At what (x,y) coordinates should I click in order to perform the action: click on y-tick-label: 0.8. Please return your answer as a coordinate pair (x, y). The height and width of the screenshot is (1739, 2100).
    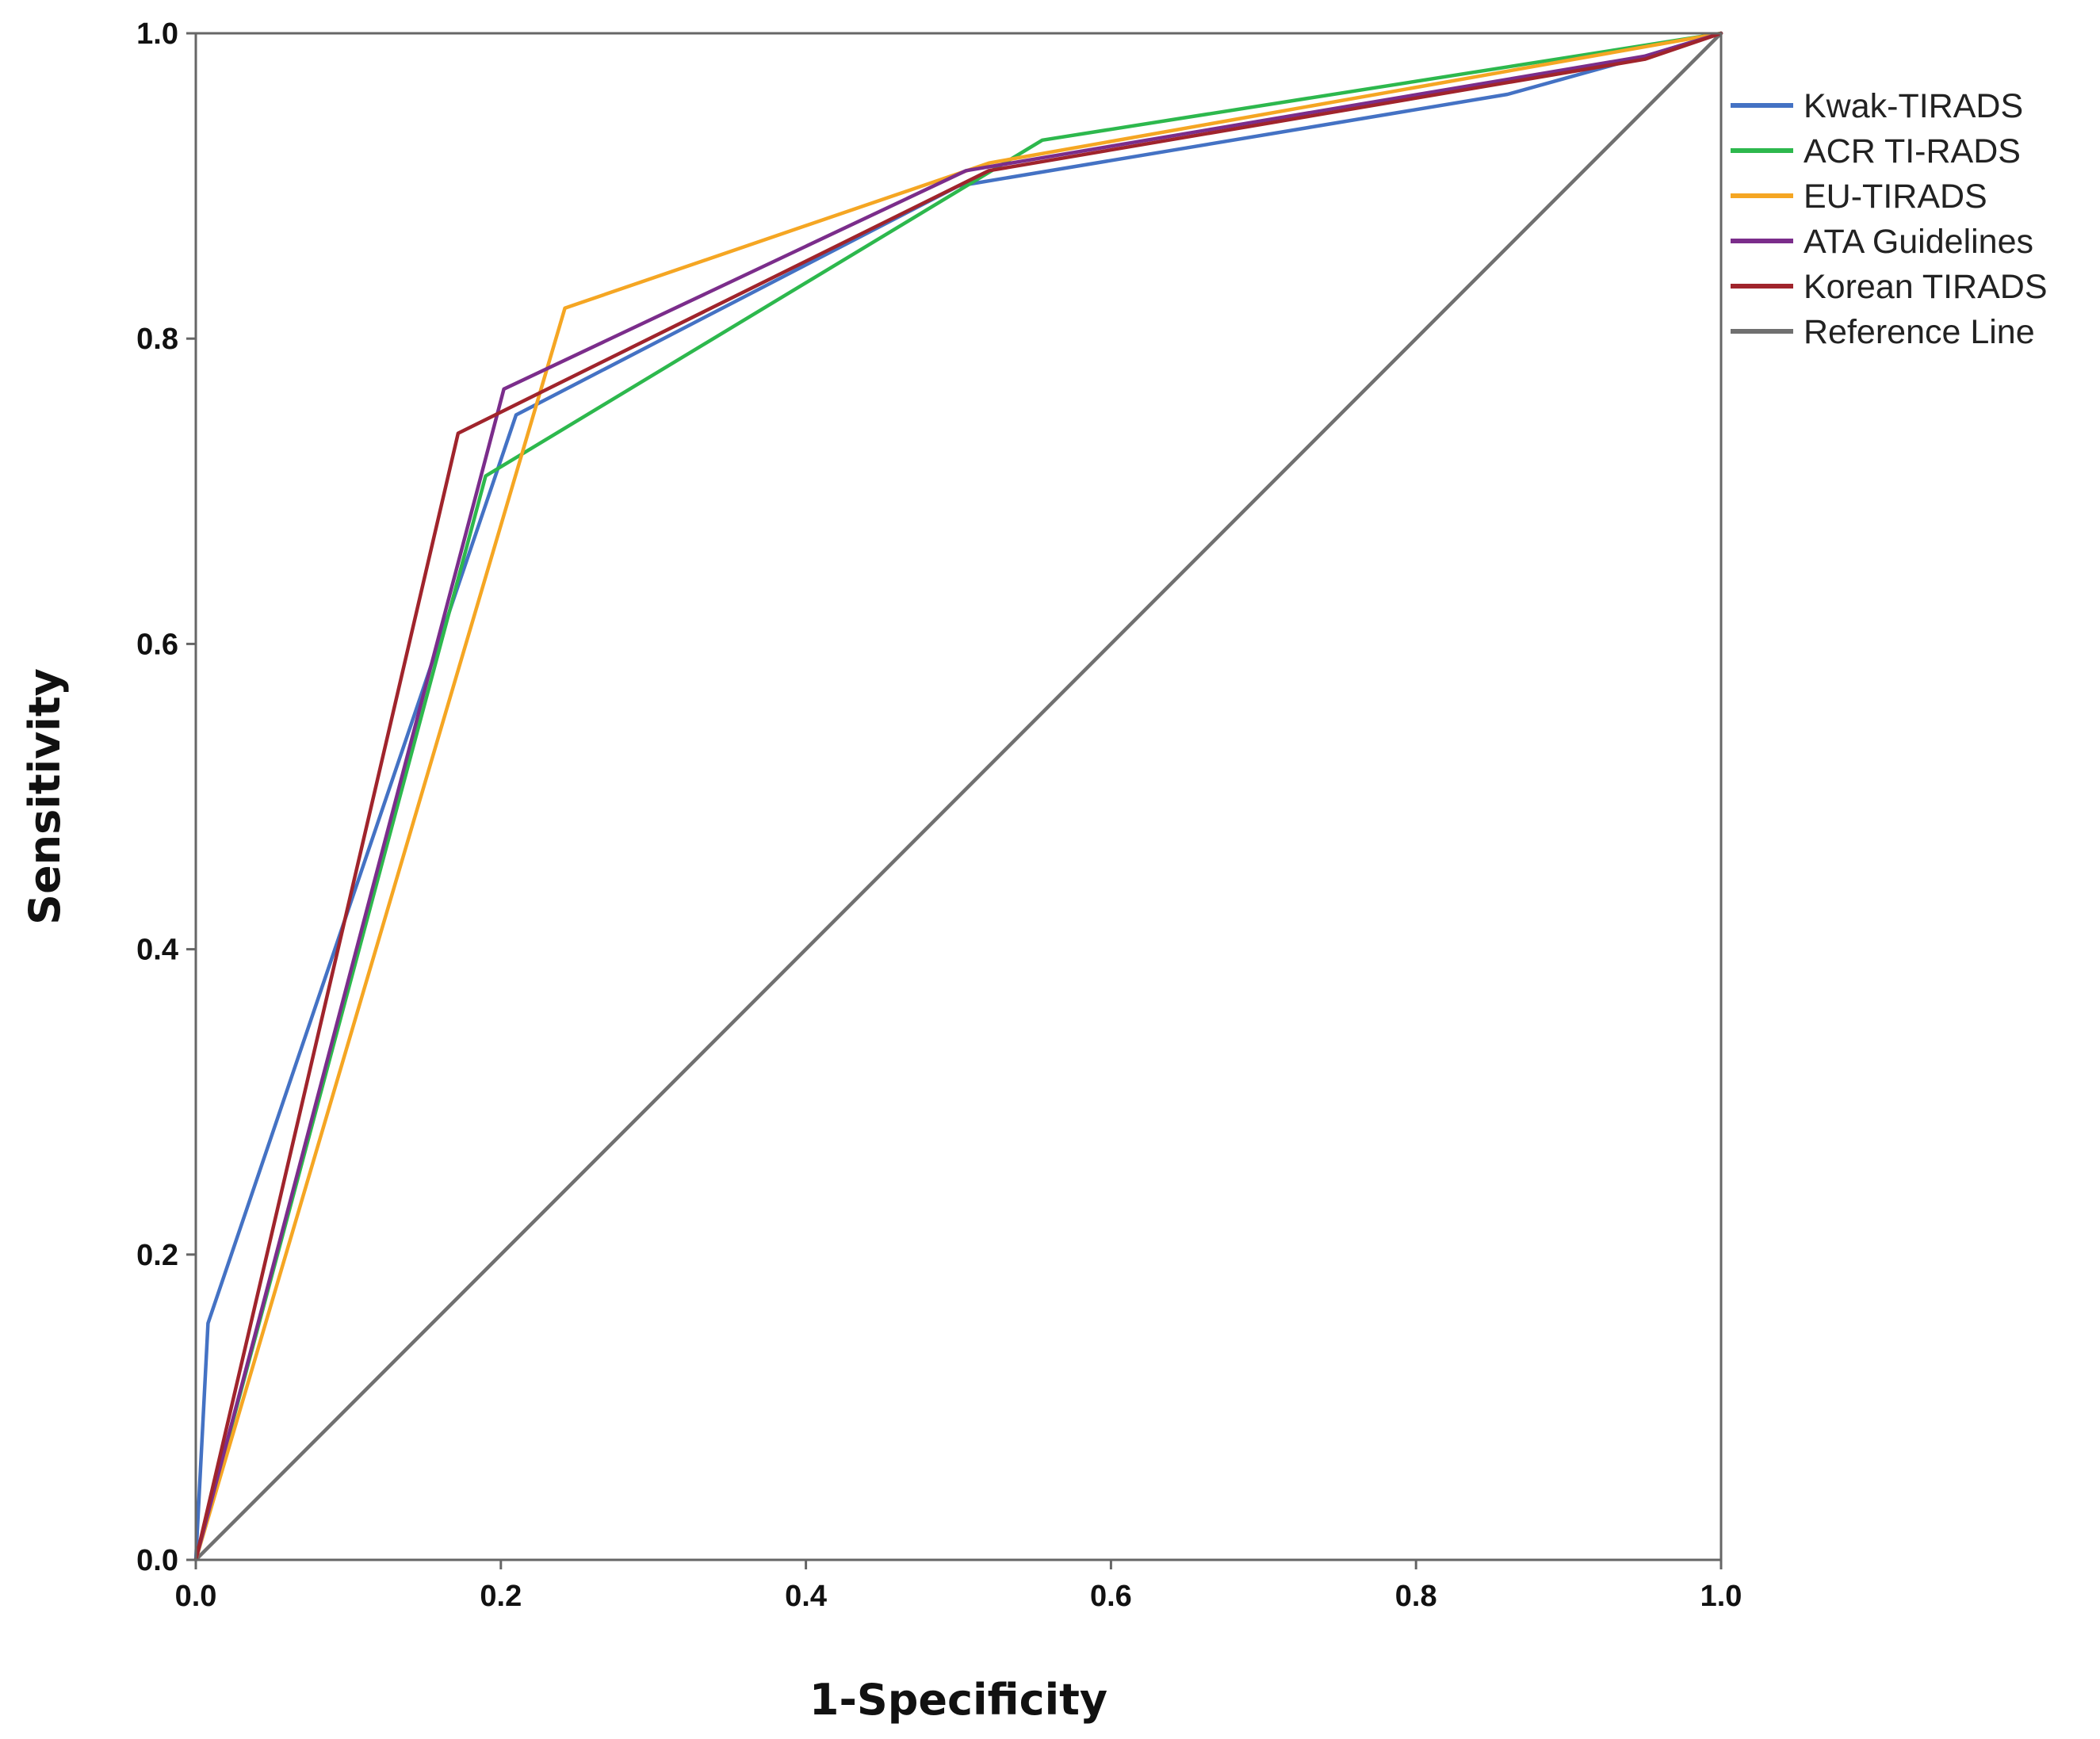
    Looking at the image, I should click on (157, 340).